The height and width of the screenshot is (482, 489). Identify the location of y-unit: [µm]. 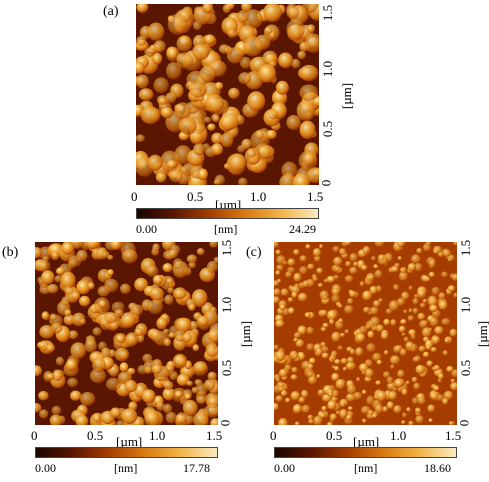
(347, 96).